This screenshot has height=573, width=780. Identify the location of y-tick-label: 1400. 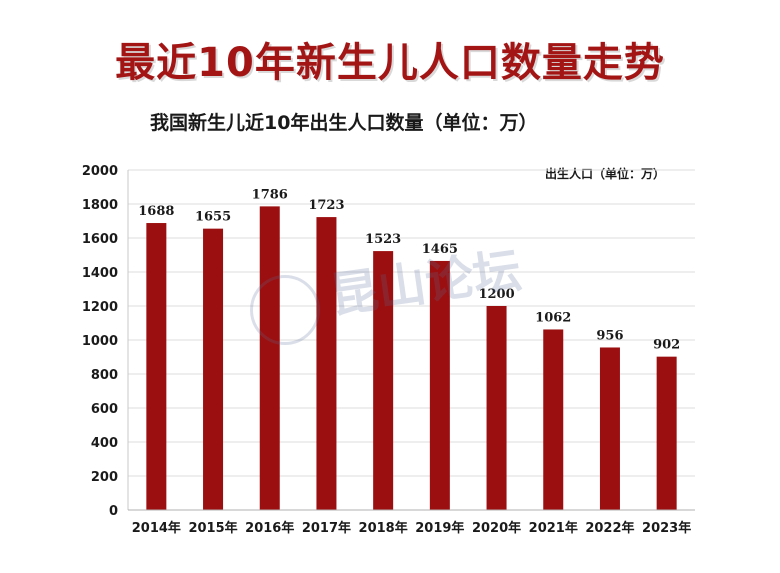
(100, 273).